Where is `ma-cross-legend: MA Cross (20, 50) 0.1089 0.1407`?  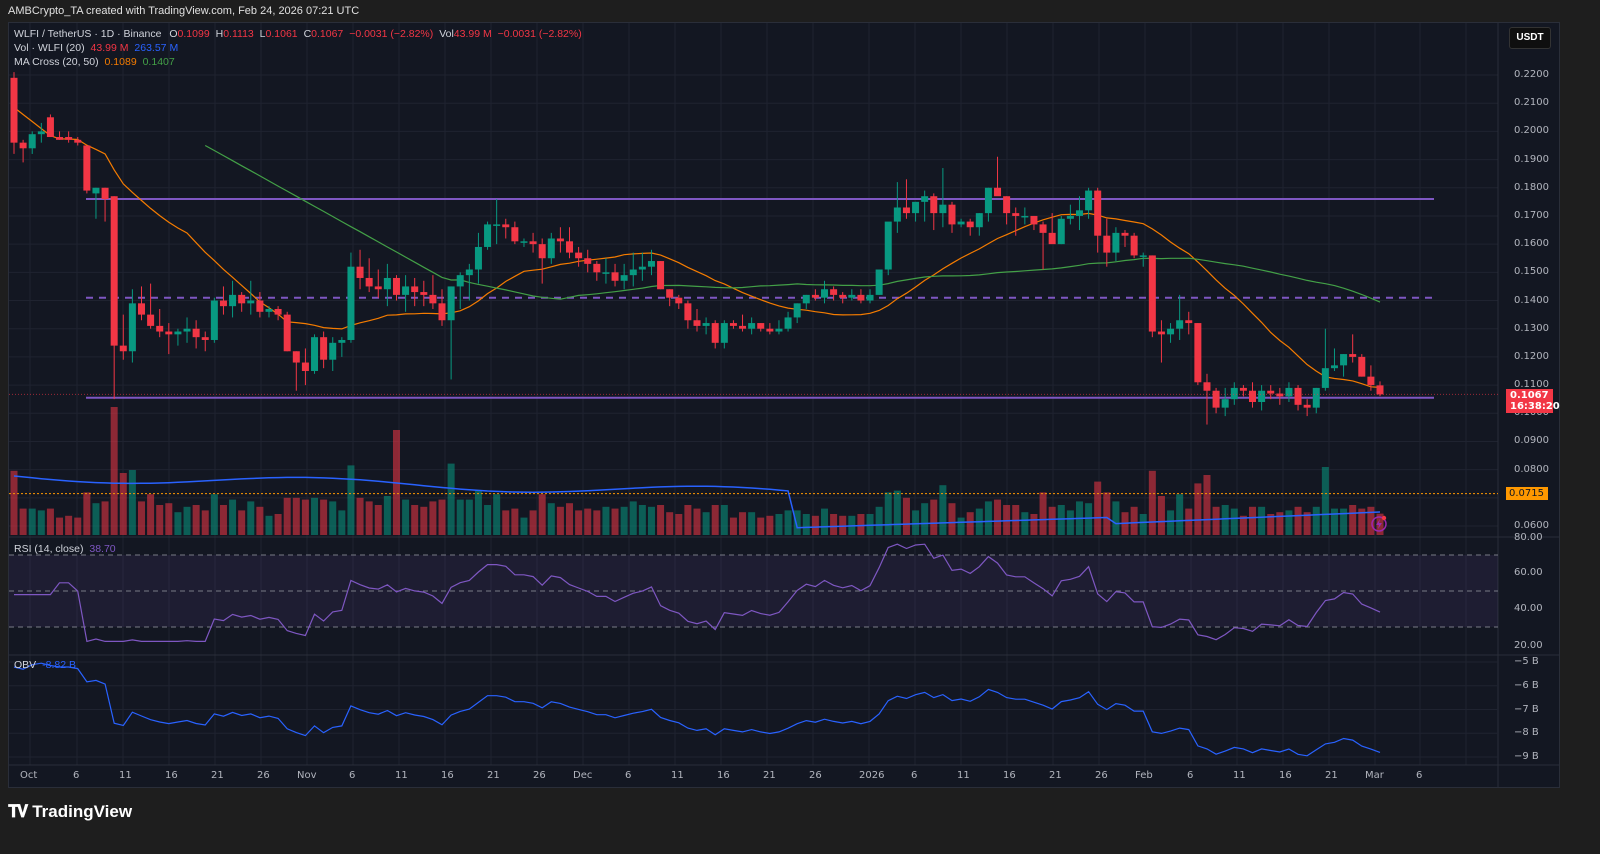
ma-cross-legend: MA Cross (20, 50) 0.1089 0.1407 is located at coordinates (94, 62).